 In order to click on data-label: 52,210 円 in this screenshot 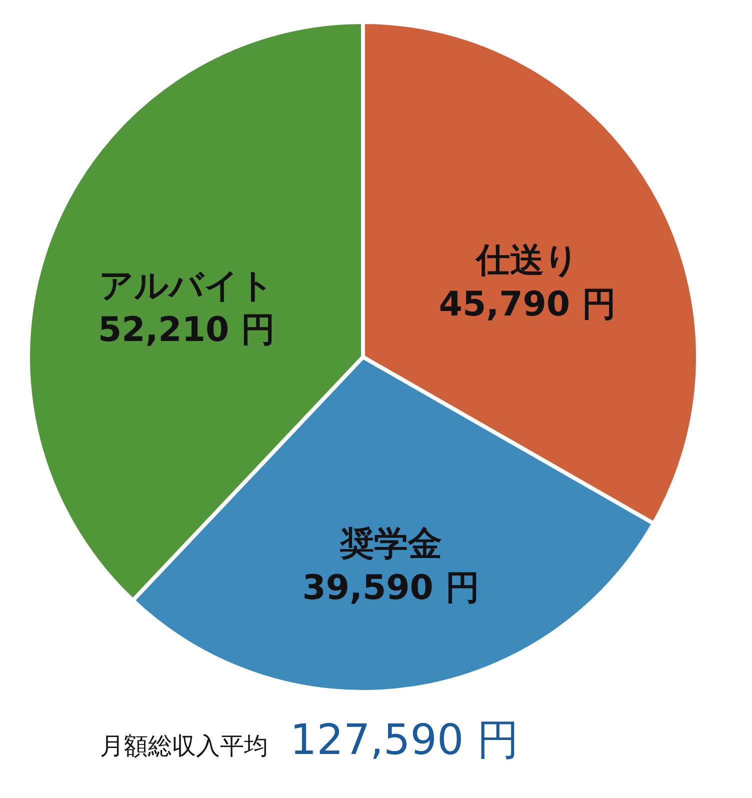, I will do `click(186, 330)`.